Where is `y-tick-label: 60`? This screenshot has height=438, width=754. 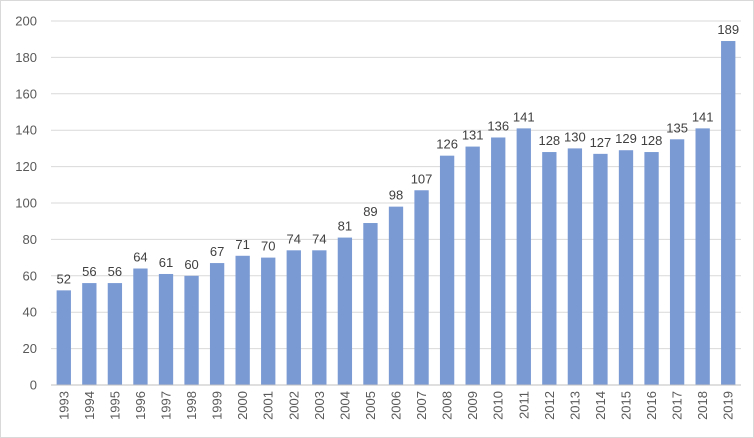 y-tick-label: 60 is located at coordinates (30, 275).